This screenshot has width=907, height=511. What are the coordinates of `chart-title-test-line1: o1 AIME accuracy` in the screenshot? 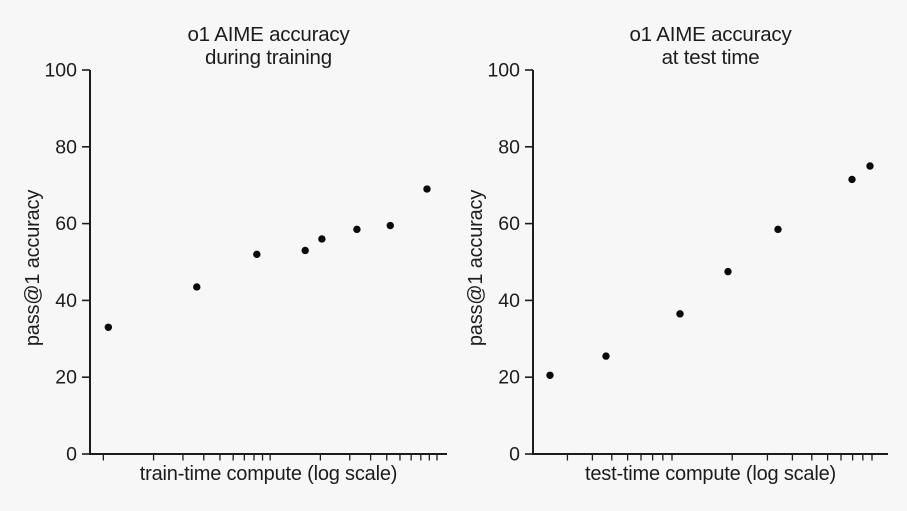 It's located at (710, 34).